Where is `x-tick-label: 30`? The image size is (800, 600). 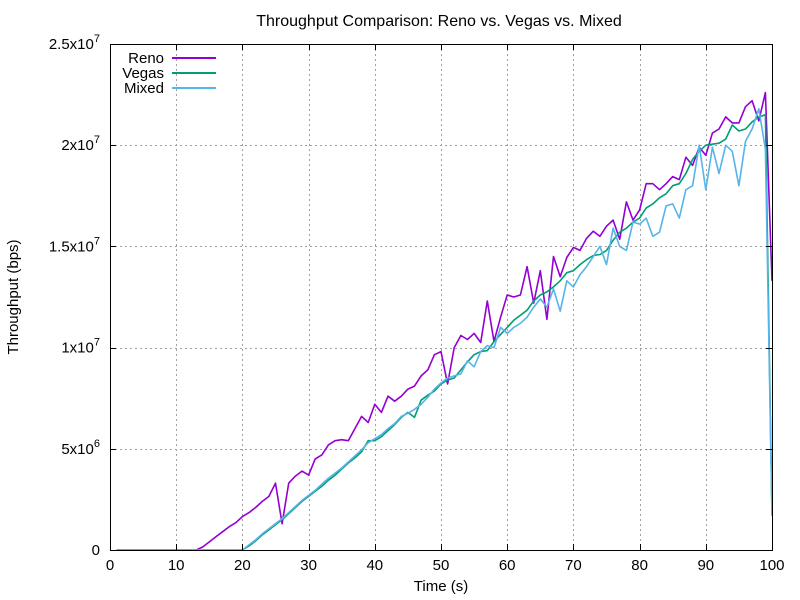 x-tick-label: 30 is located at coordinates (308, 565).